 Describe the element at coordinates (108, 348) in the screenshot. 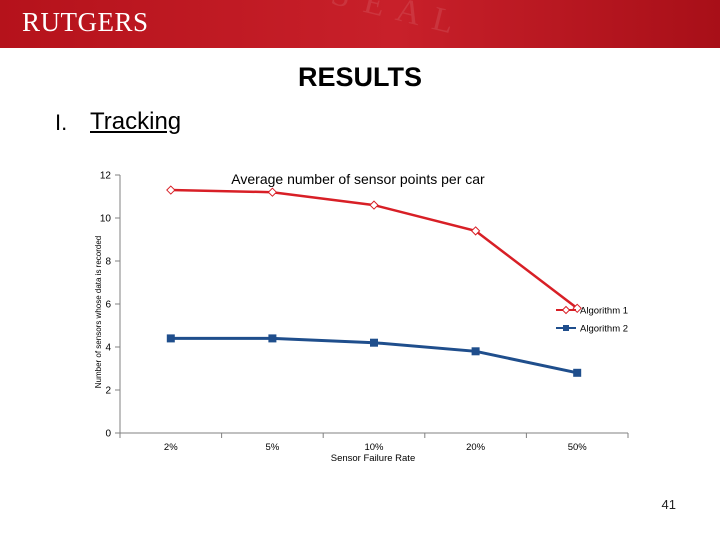

I see `y-tick-label: 4` at that location.